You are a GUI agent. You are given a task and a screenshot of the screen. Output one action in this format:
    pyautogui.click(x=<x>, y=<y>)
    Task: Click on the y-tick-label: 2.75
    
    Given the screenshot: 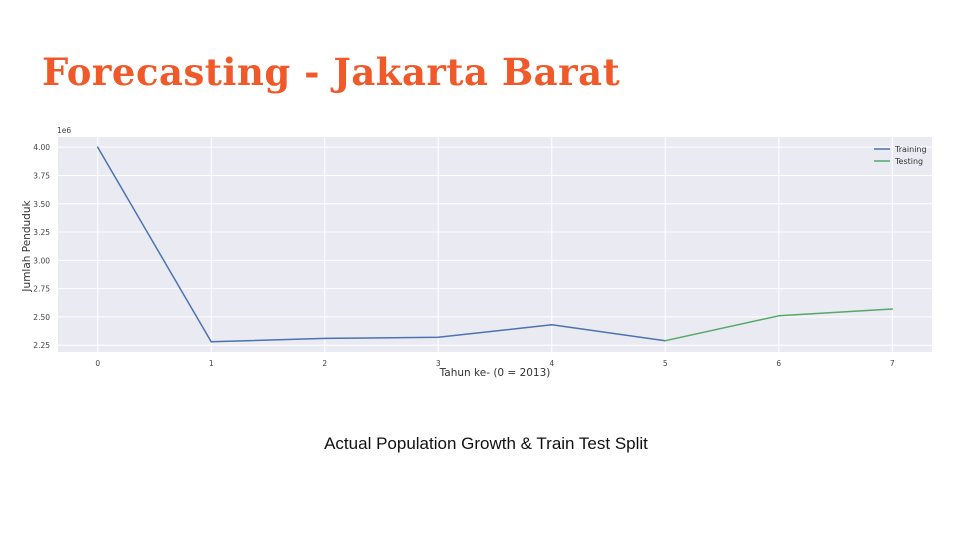 What is the action you would take?
    pyautogui.click(x=41, y=289)
    